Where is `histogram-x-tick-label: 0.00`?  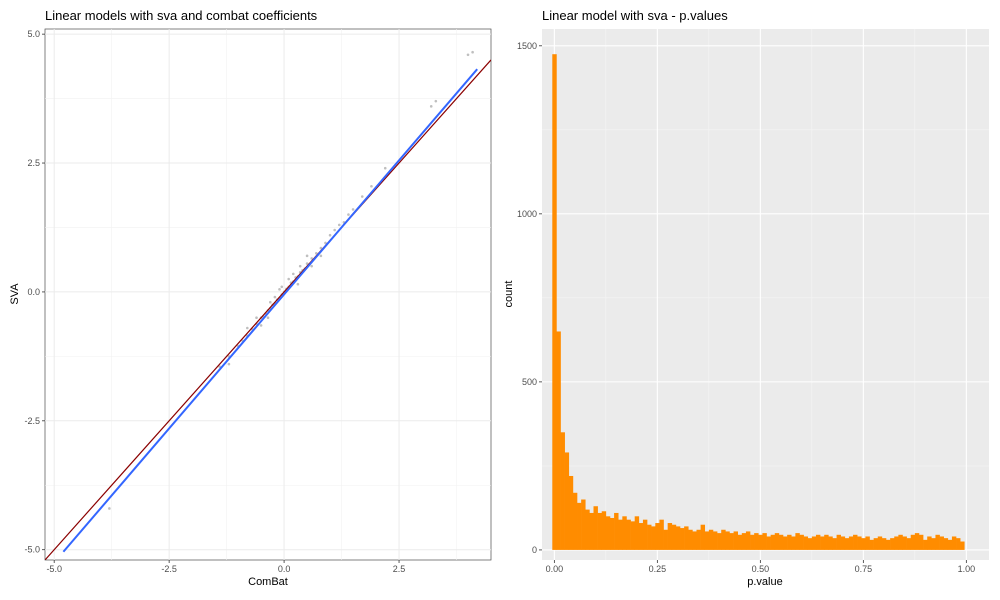 histogram-x-tick-label: 0.00 is located at coordinates (555, 569).